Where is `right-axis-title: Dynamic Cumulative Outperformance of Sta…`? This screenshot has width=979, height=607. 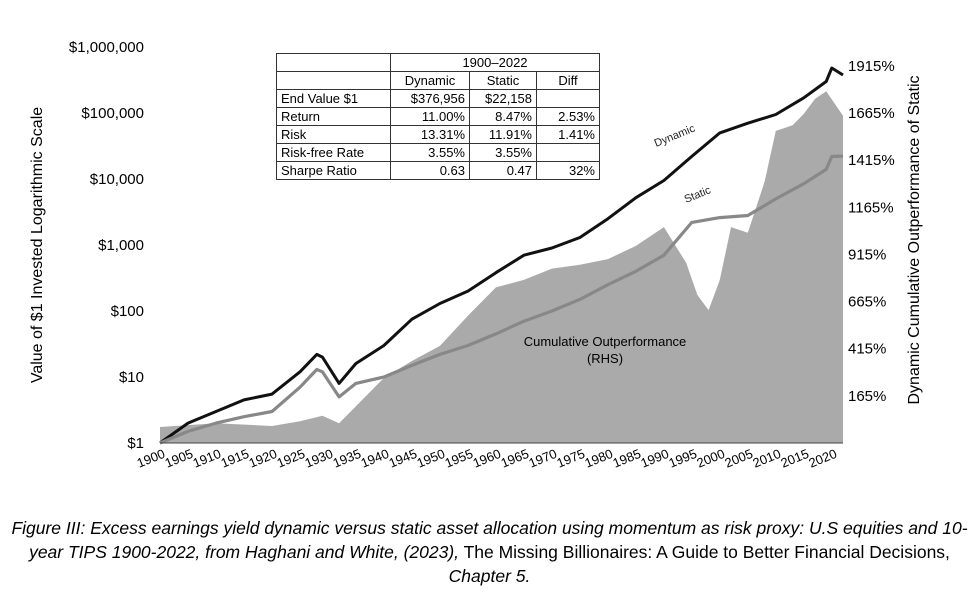
right-axis-title: Dynamic Cumulative Outperformance of Sta… is located at coordinates (914, 239).